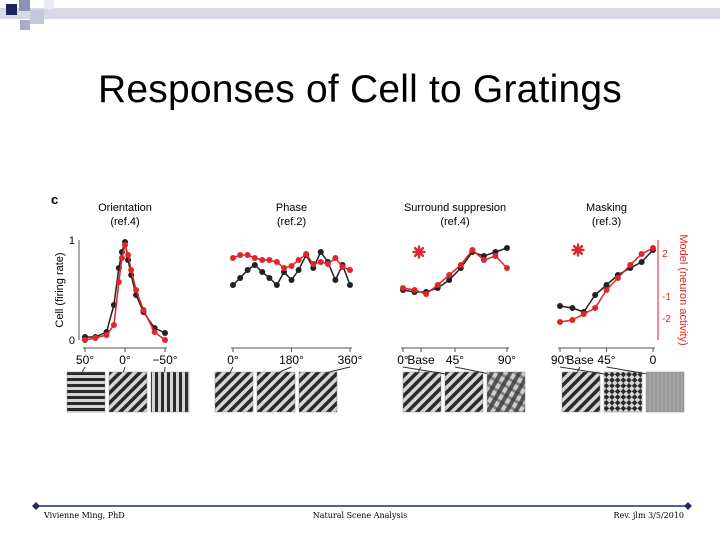 The image size is (720, 540). What do you see at coordinates (291, 208) in the screenshot?
I see `panel-title: Phase` at bounding box center [291, 208].